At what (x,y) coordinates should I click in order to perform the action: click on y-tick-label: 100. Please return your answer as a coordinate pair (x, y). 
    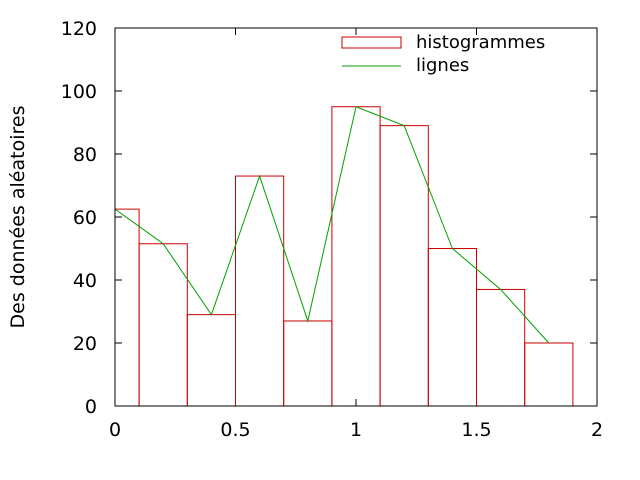
    Looking at the image, I should click on (79, 92).